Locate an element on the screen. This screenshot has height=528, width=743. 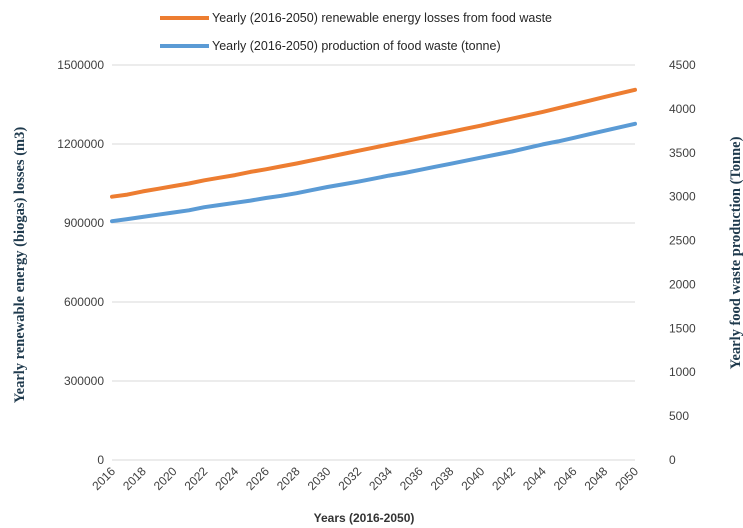
x-tick-label: 2044 is located at coordinates (534, 478).